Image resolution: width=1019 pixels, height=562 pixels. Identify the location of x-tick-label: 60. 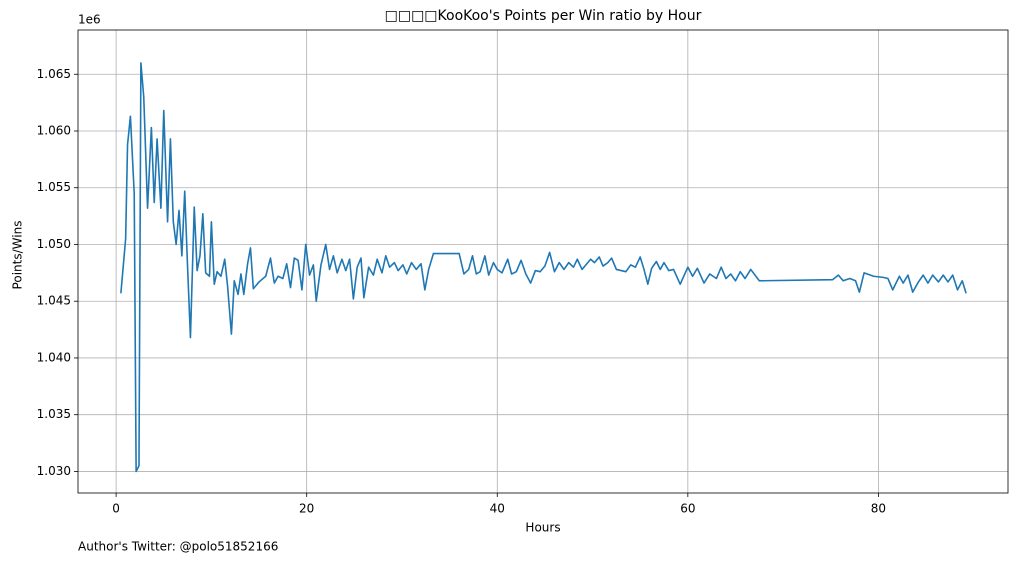
(687, 509).